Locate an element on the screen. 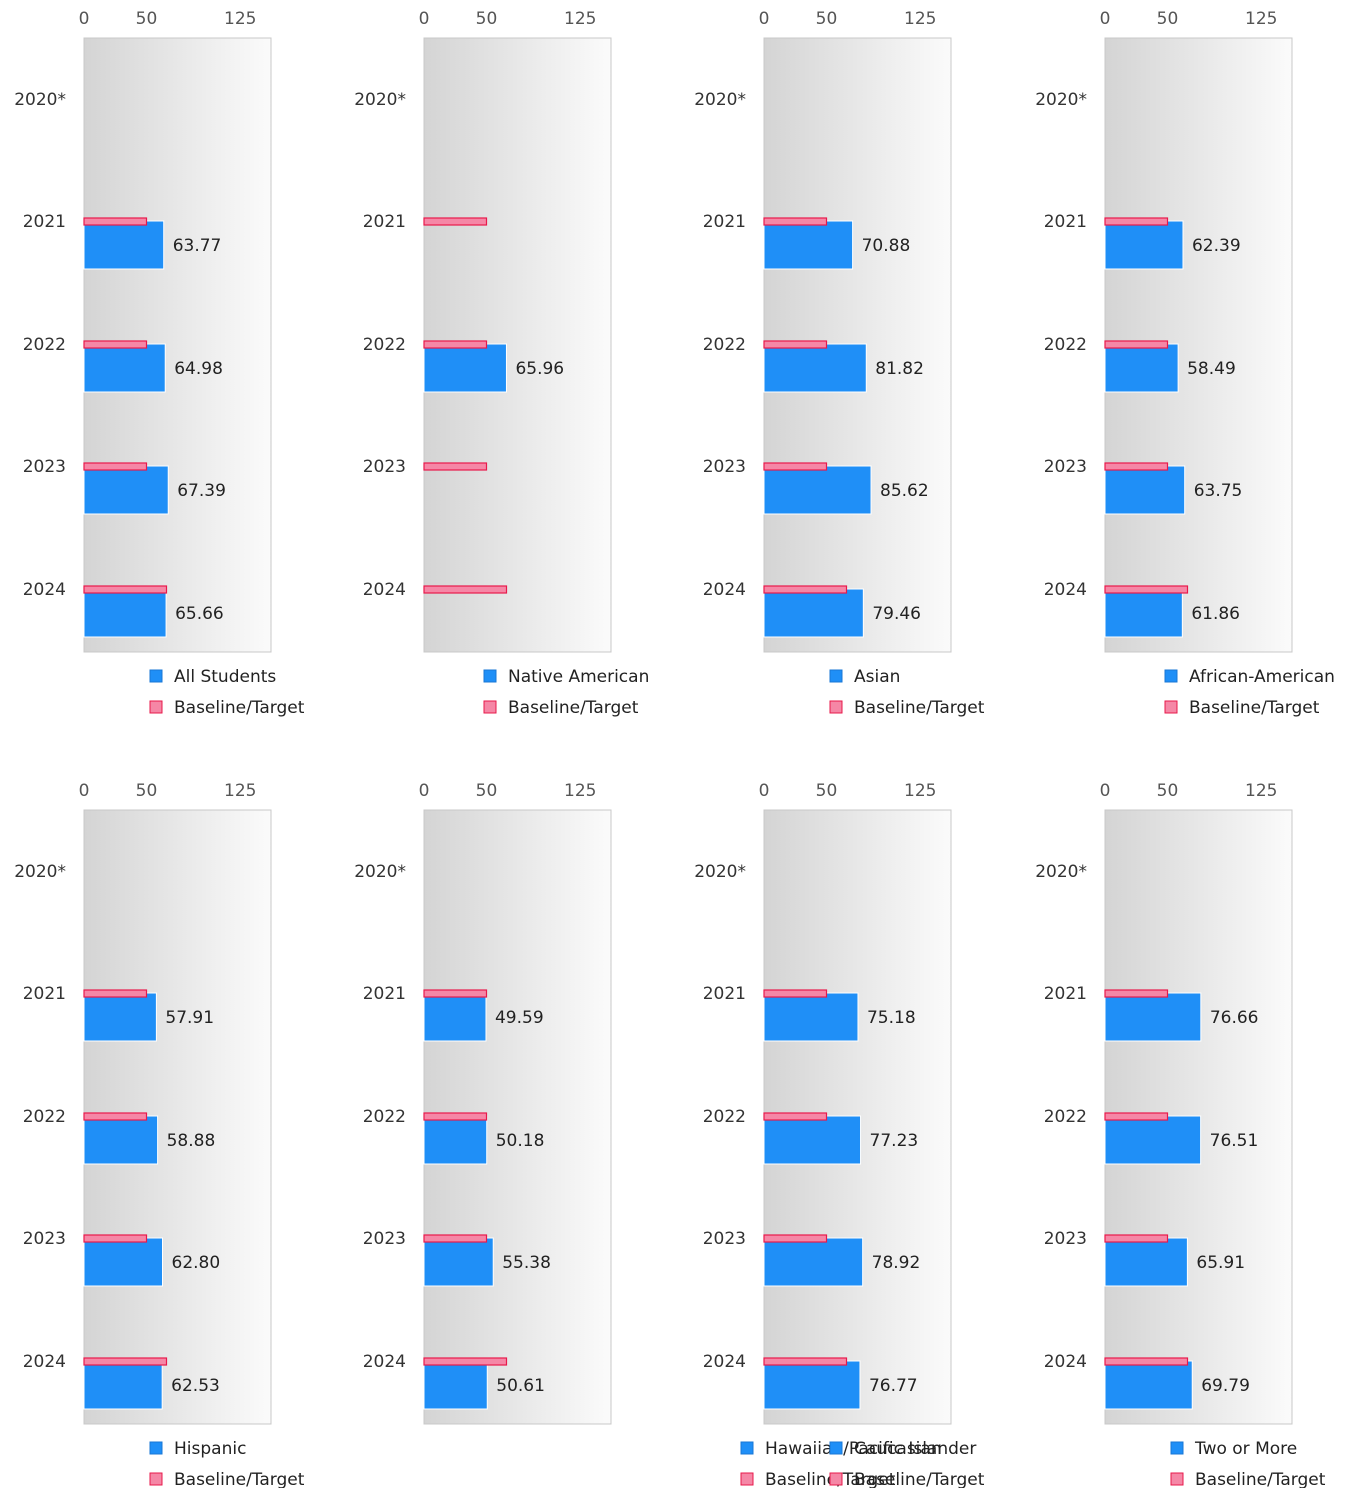 Image resolution: width=1363 pixels, height=1488 pixels. legend-label: Hawaiian/Pacific Islander is located at coordinates (870, 1449).